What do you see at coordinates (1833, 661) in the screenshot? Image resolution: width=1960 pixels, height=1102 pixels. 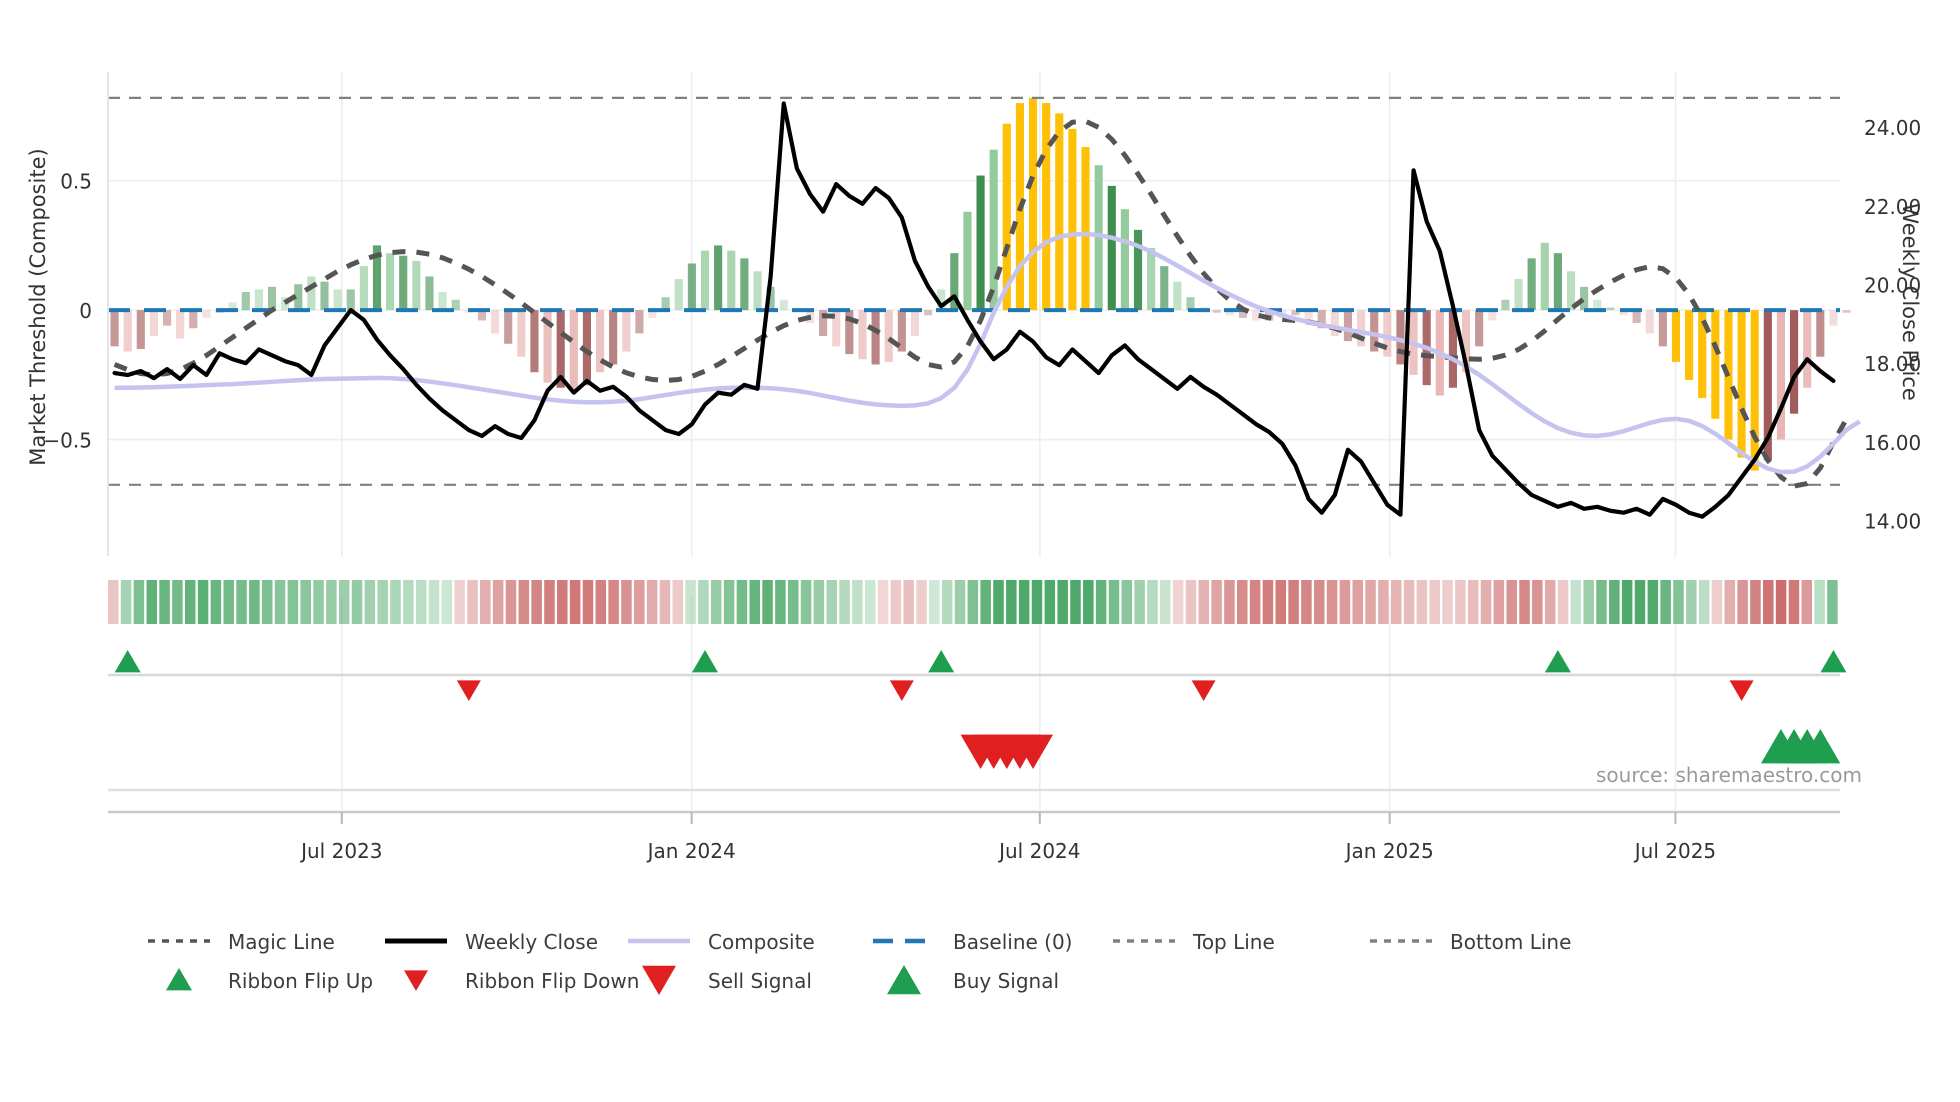 I see `ribbon-flip-up-marker` at bounding box center [1833, 661].